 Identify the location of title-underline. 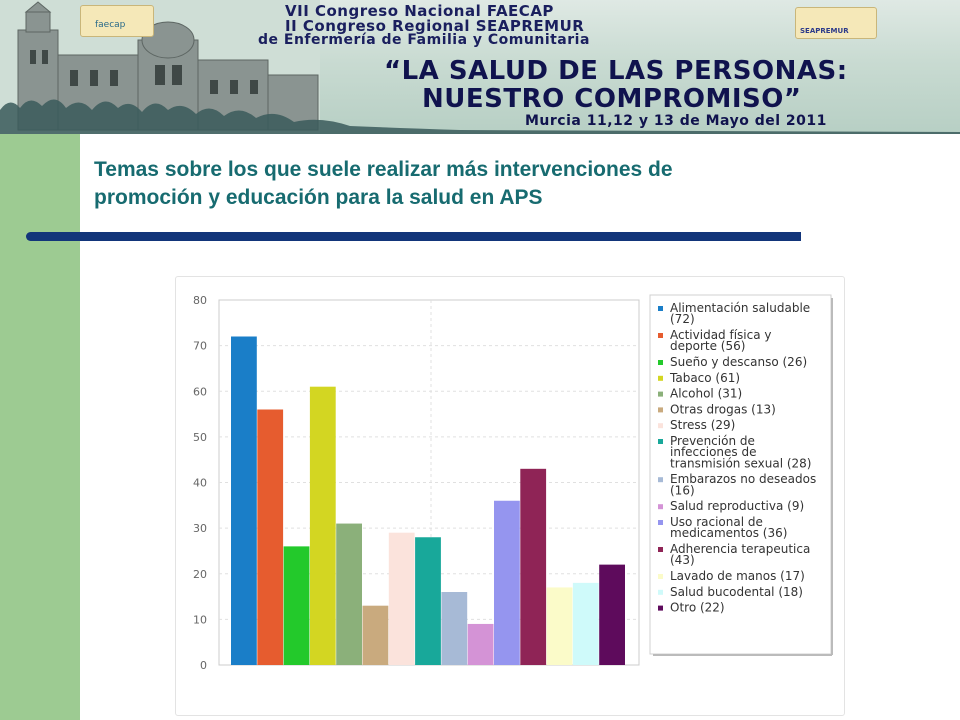
(413, 236).